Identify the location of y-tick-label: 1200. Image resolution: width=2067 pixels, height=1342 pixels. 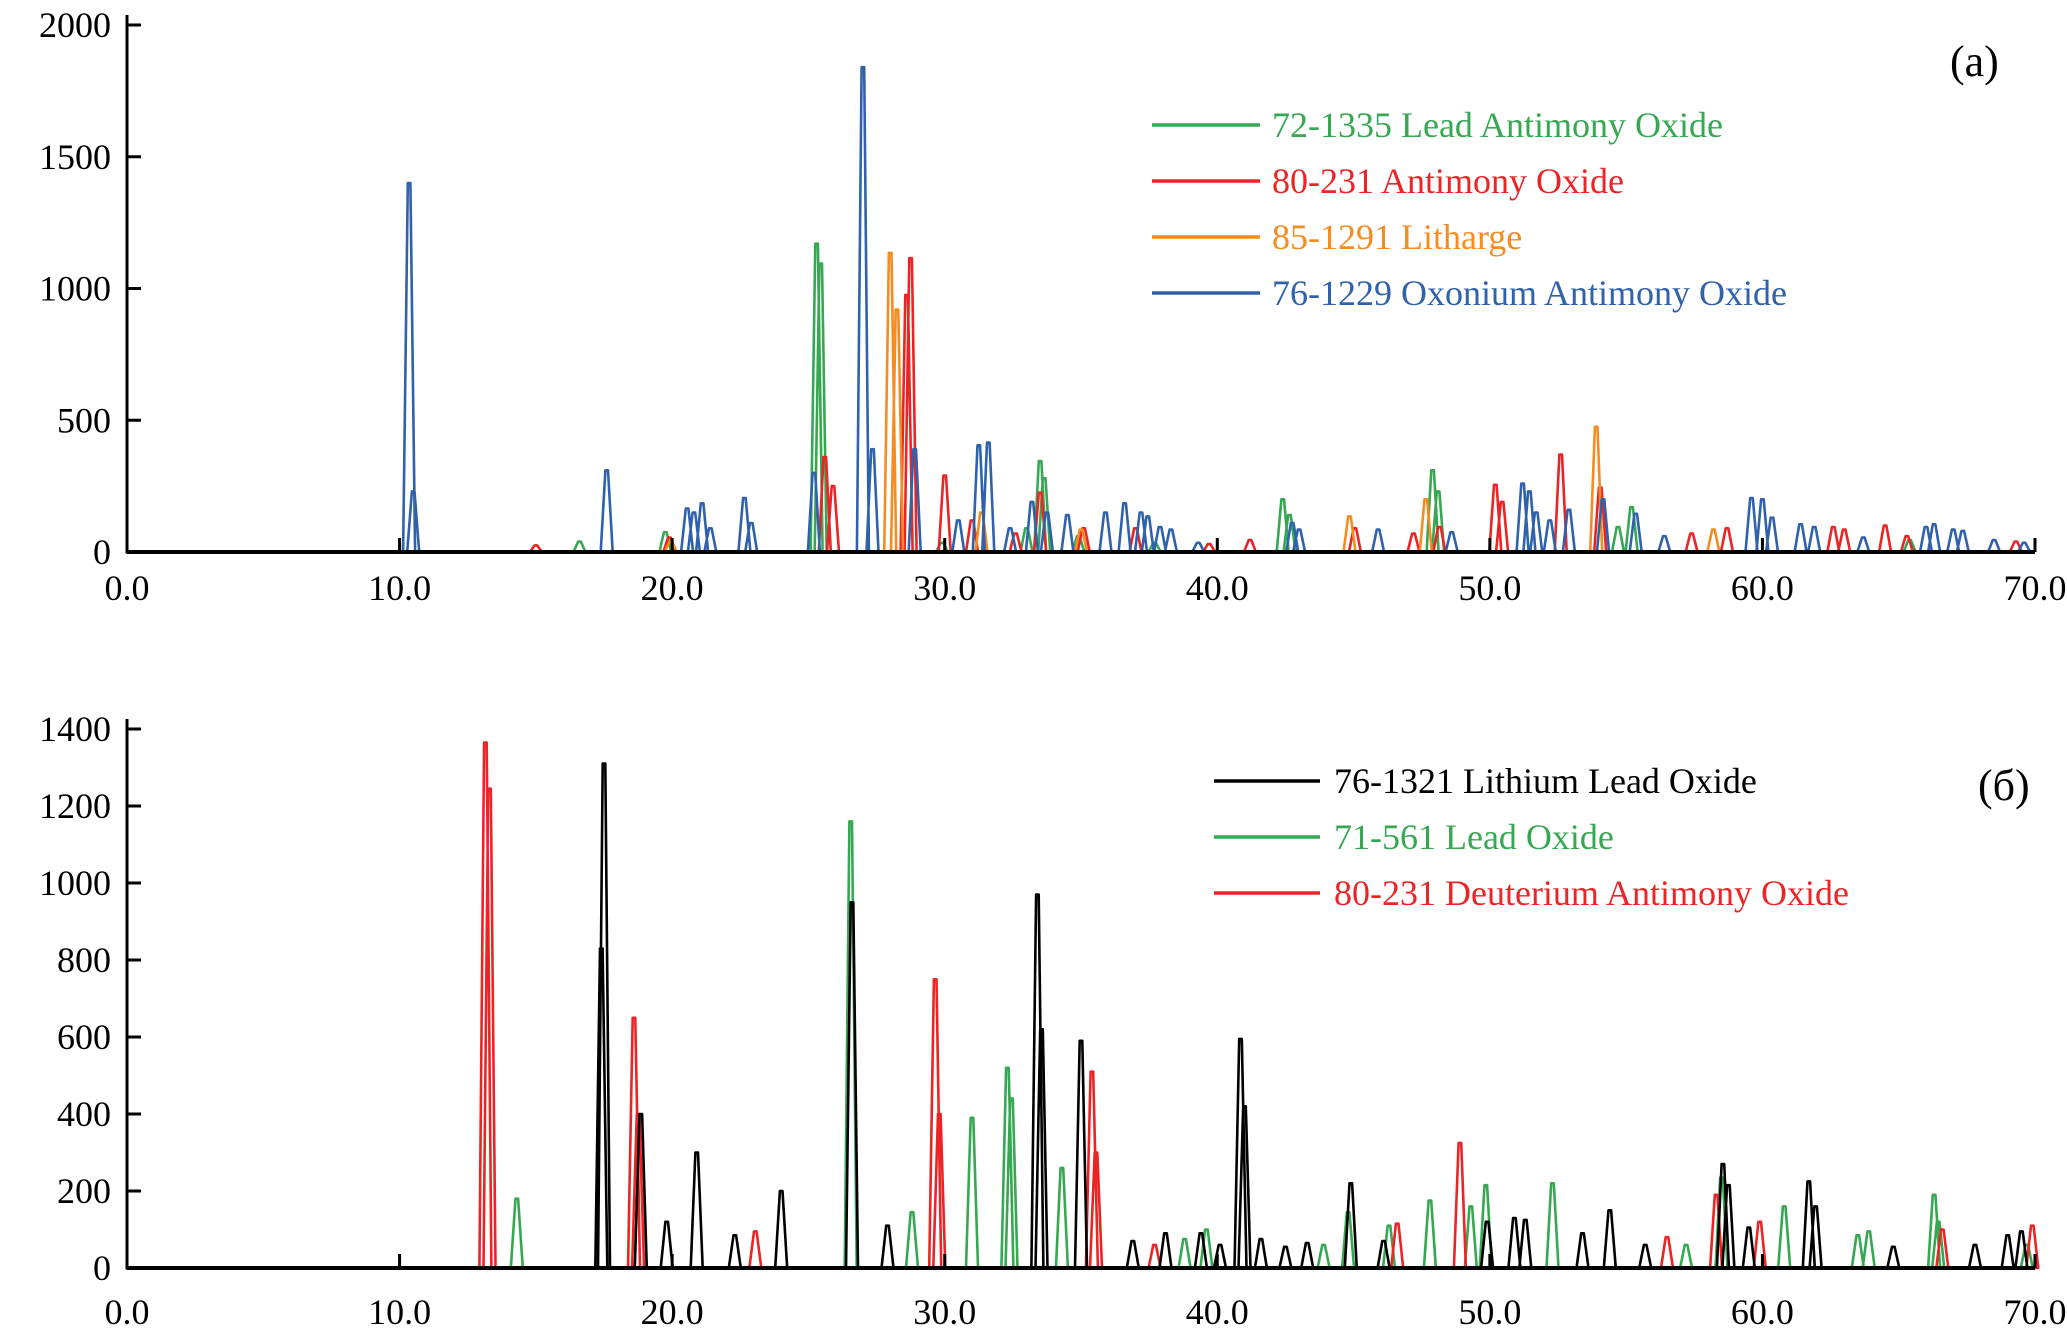
(75, 806).